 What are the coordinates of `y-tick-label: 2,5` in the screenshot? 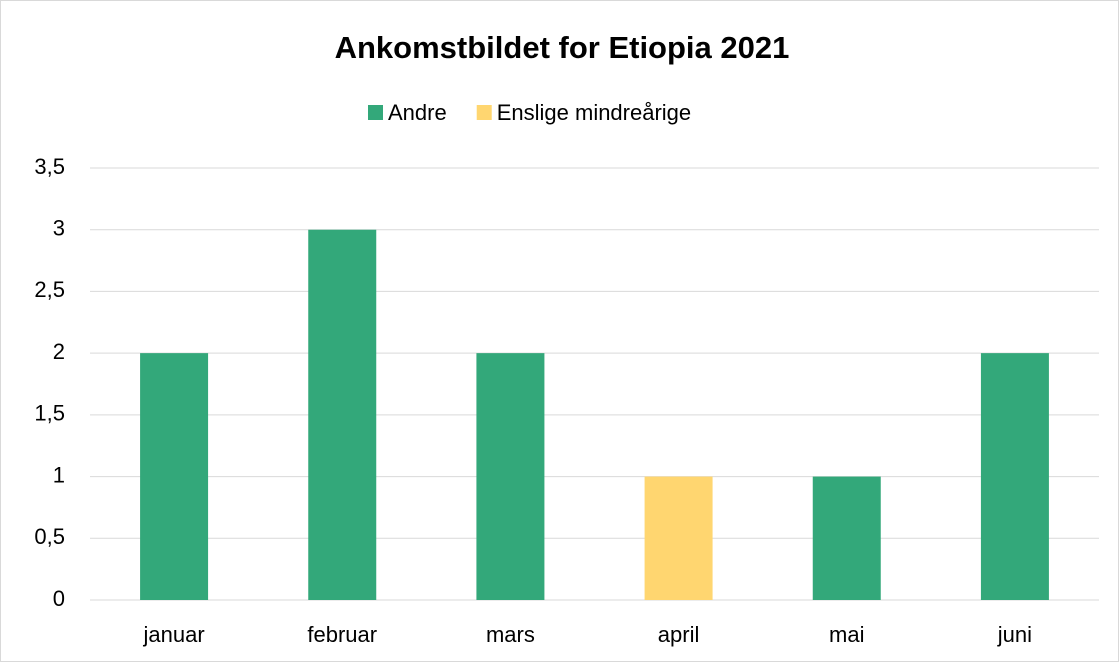 It's located at (49, 289).